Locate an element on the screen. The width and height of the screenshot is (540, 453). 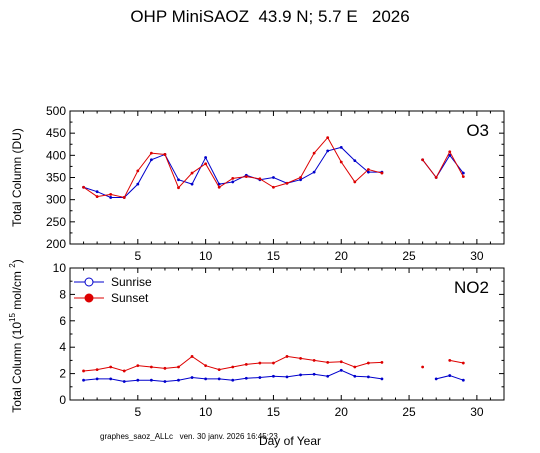
y-tick-label: 6 is located at coordinates (62, 321).